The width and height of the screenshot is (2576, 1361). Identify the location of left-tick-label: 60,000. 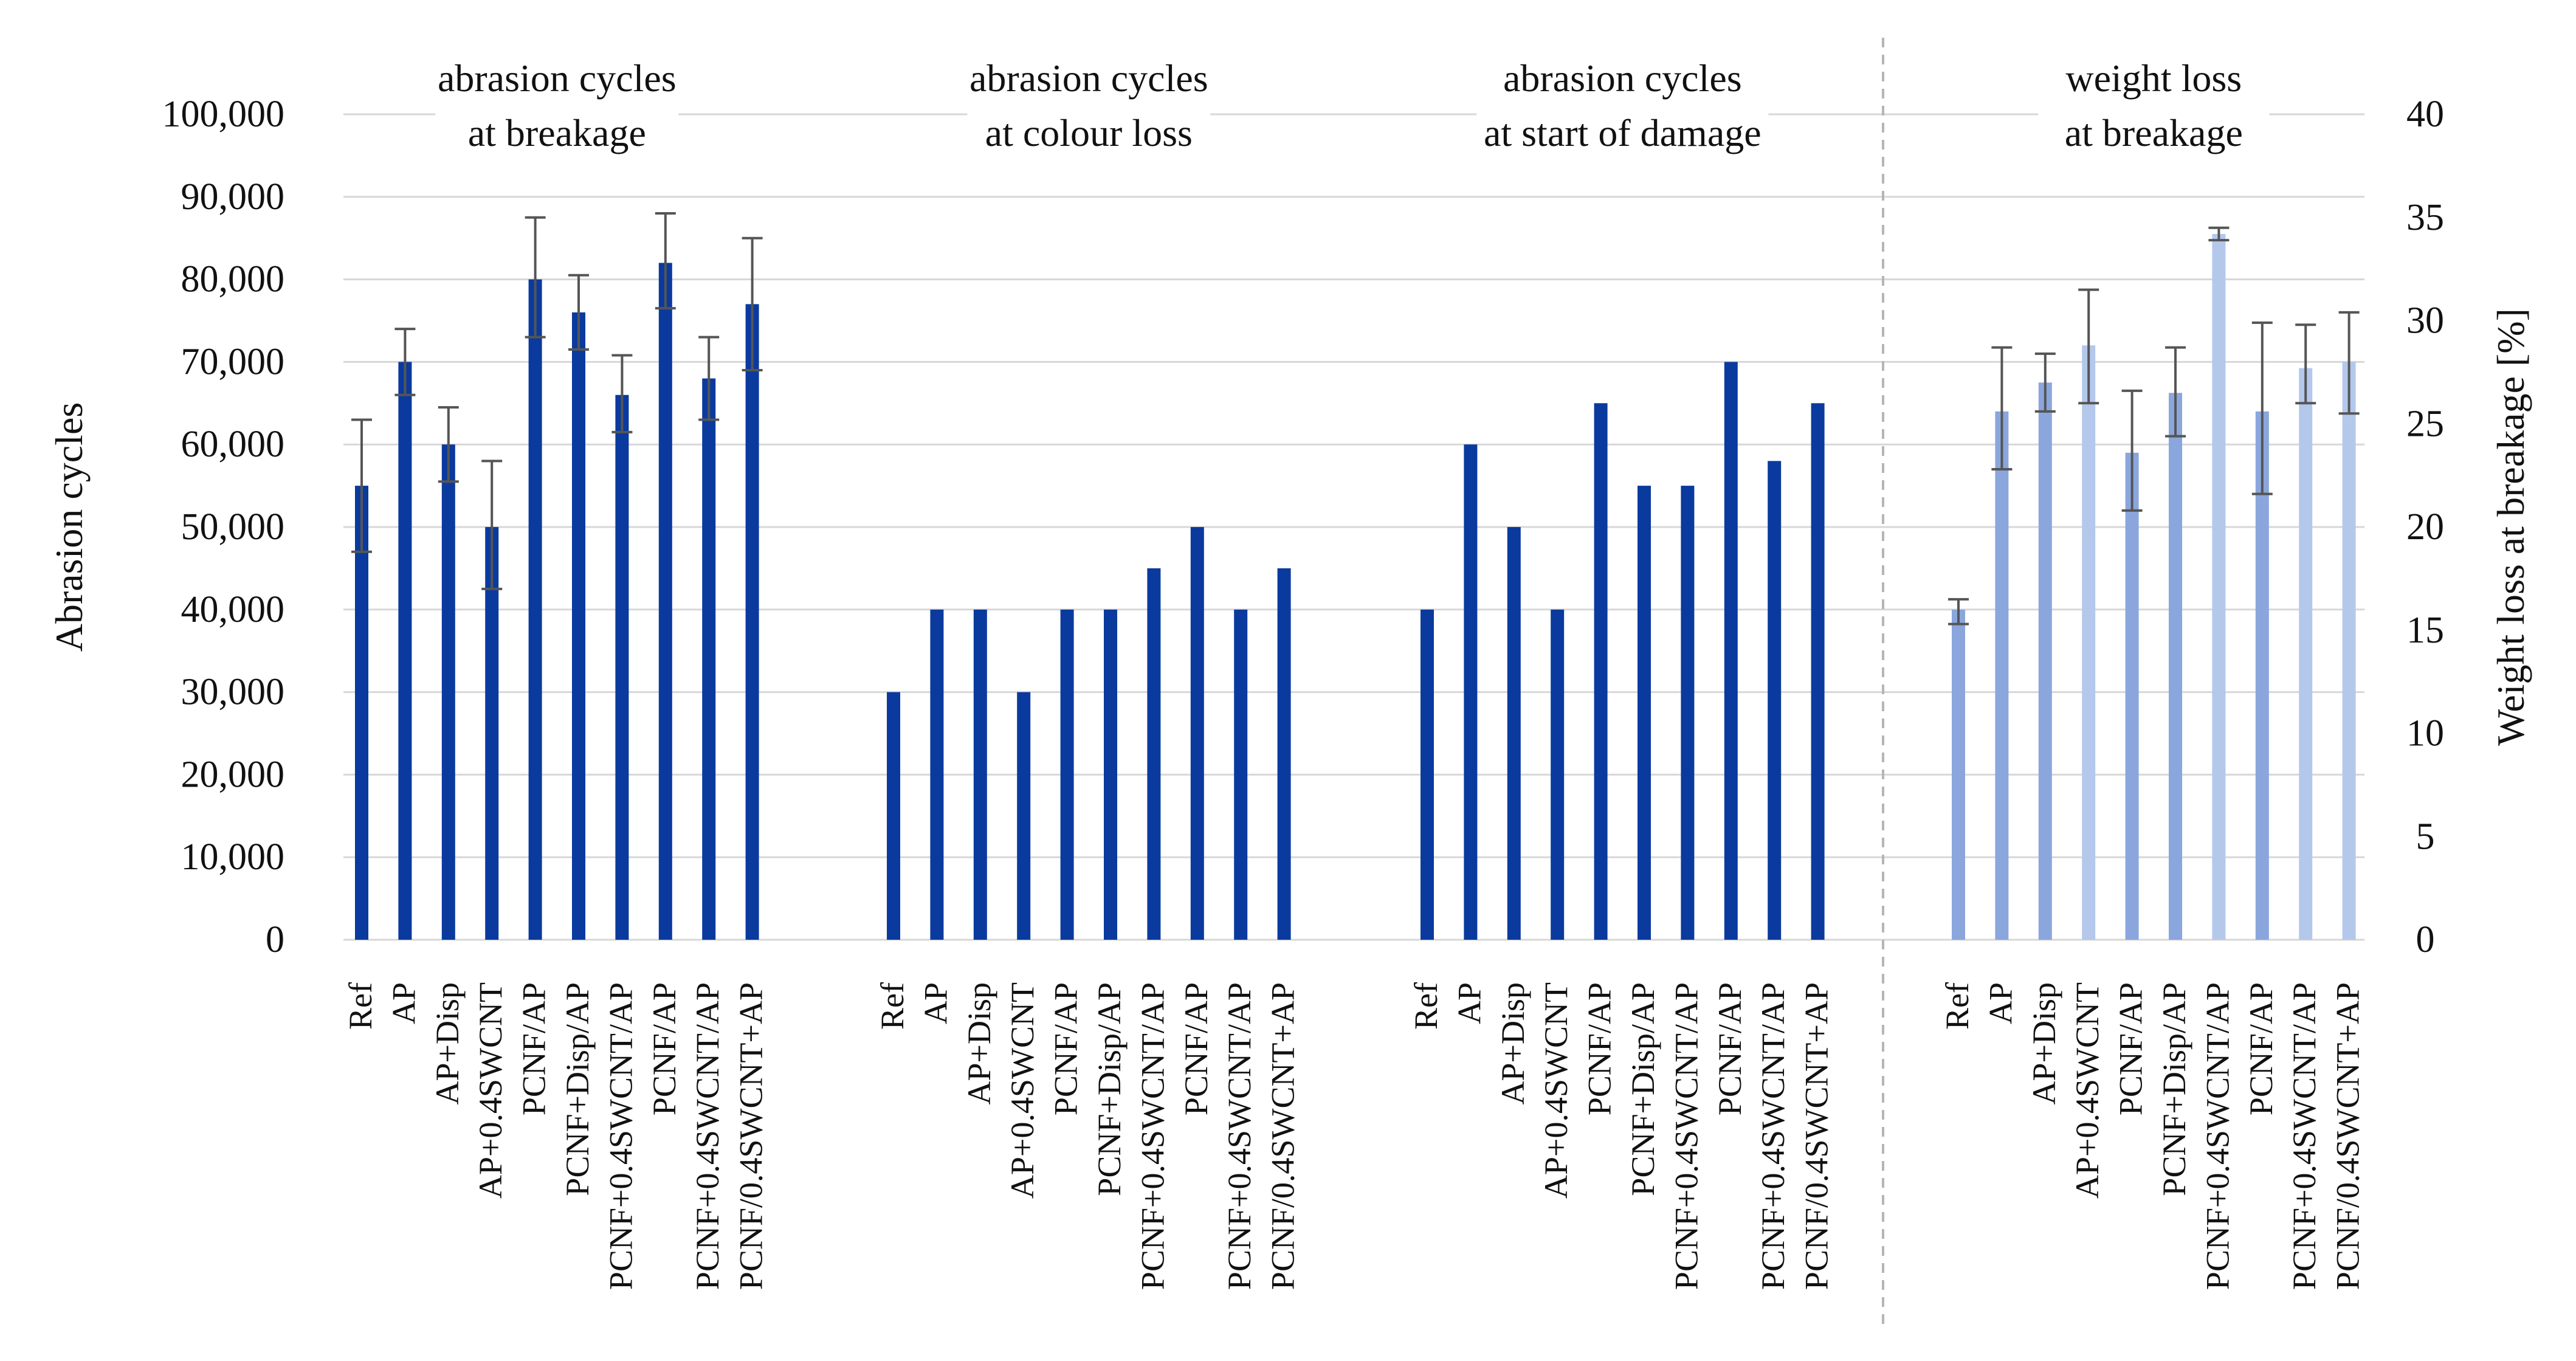
(233, 445).